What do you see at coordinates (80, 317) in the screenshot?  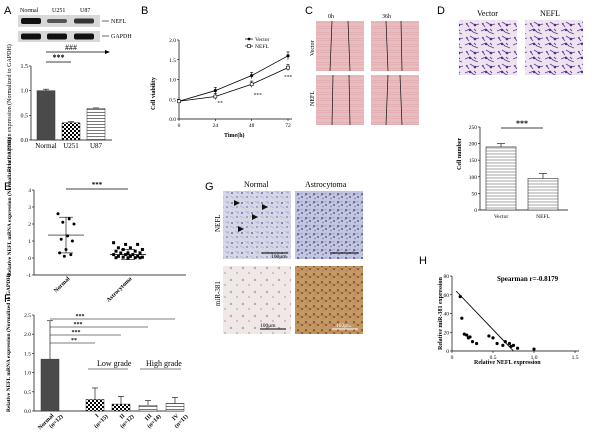 I see `chart-f-sig-label-3: ***` at bounding box center [80, 317].